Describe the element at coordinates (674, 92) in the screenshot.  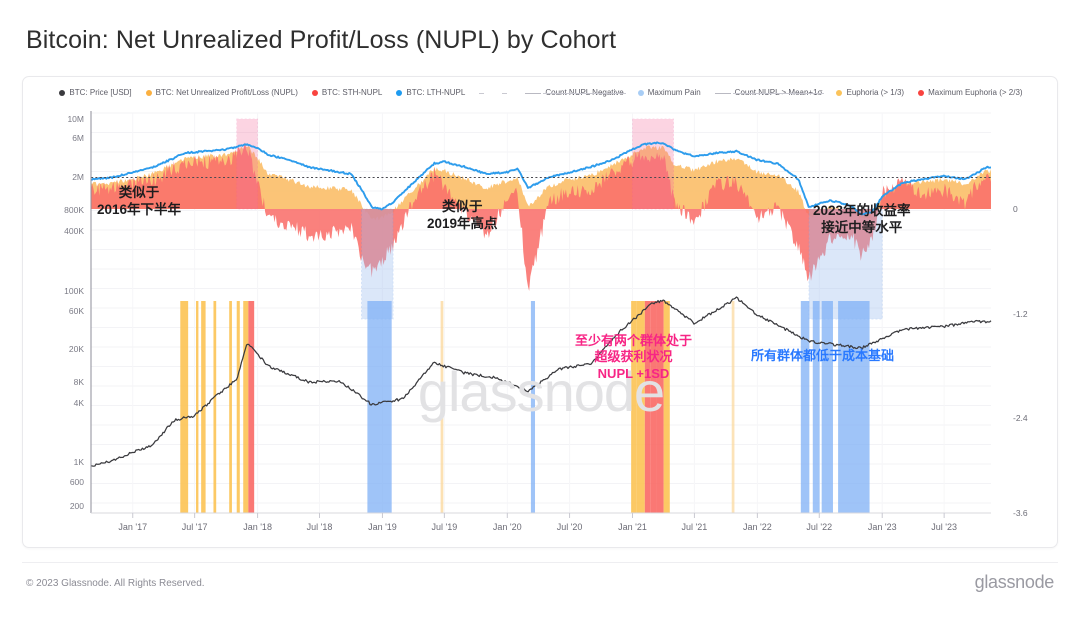
I see `legend-label: Maximum Pain` at that location.